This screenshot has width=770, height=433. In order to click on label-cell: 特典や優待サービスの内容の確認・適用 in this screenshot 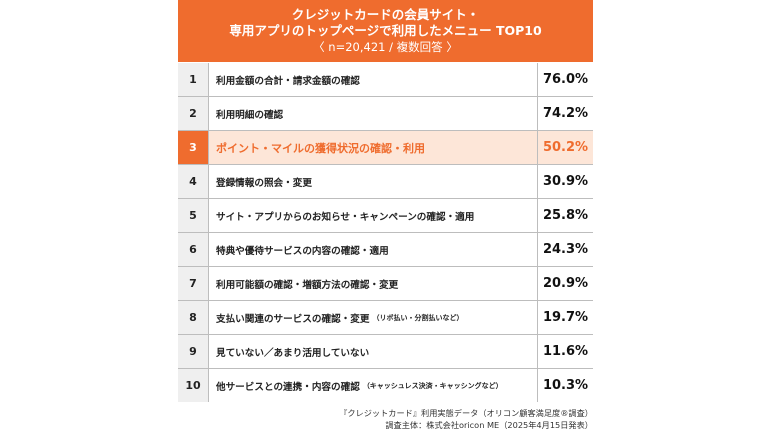, I will do `click(373, 249)`.